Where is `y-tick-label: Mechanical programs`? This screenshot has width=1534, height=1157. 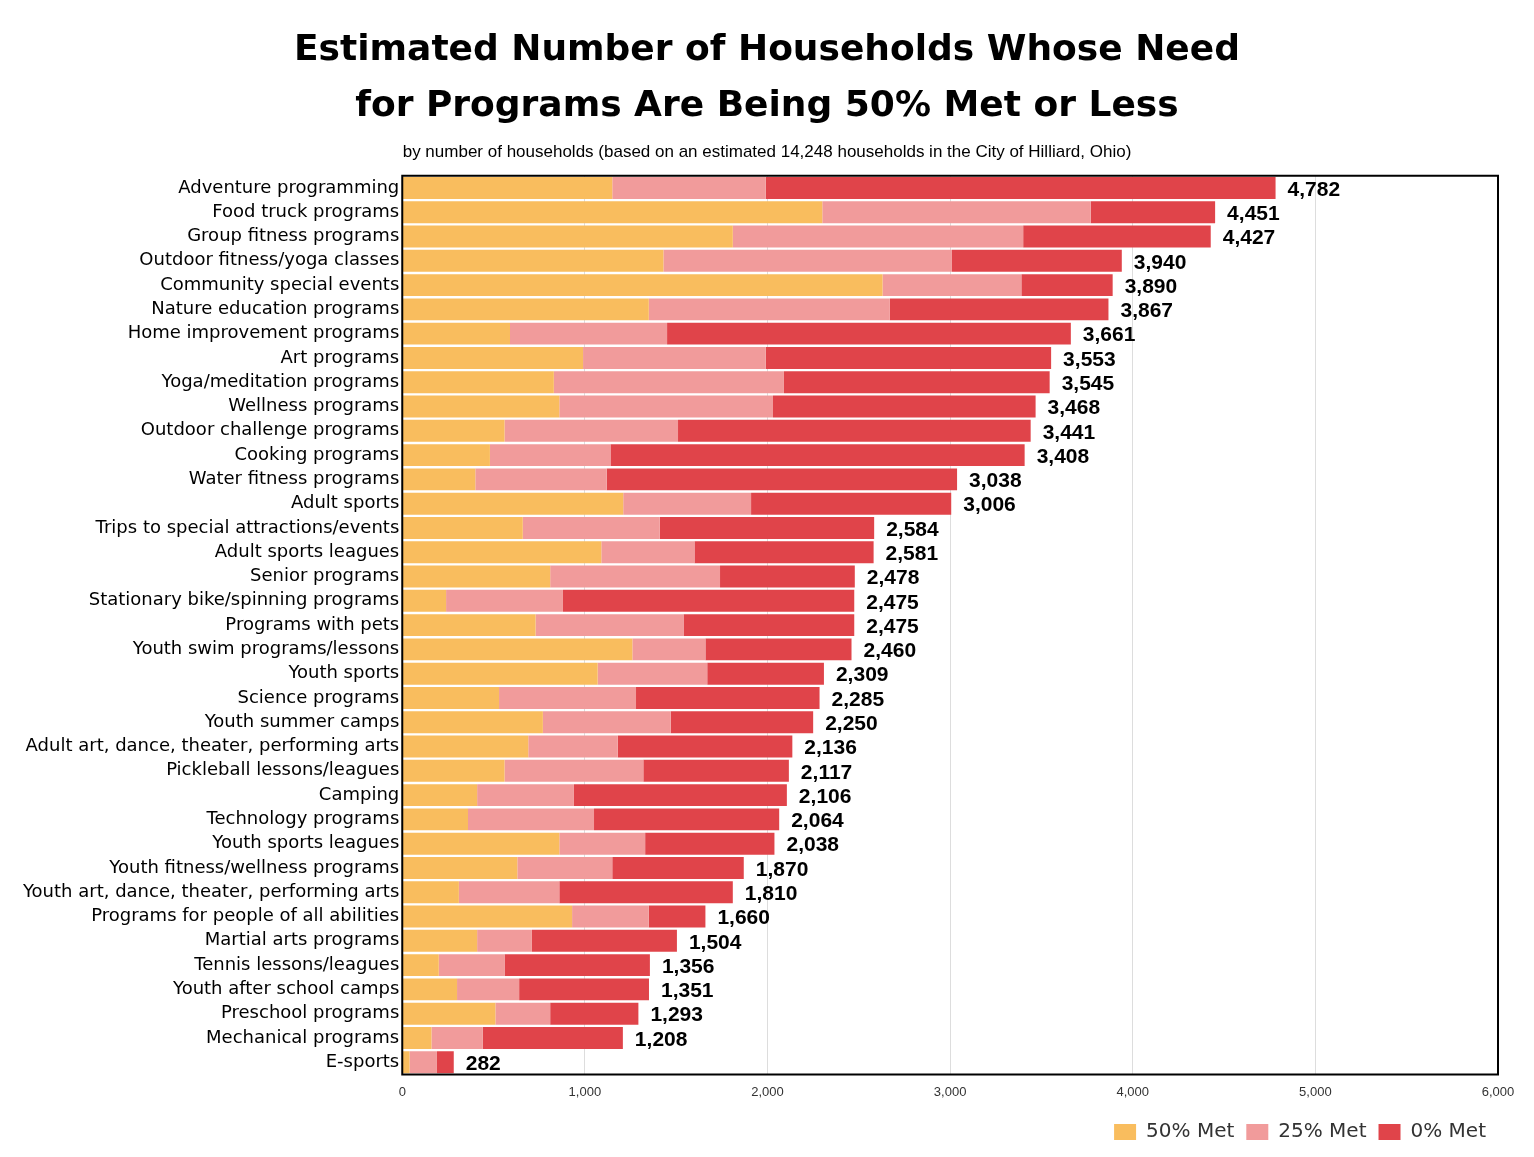 y-tick-label: Mechanical programs is located at coordinates (303, 1036).